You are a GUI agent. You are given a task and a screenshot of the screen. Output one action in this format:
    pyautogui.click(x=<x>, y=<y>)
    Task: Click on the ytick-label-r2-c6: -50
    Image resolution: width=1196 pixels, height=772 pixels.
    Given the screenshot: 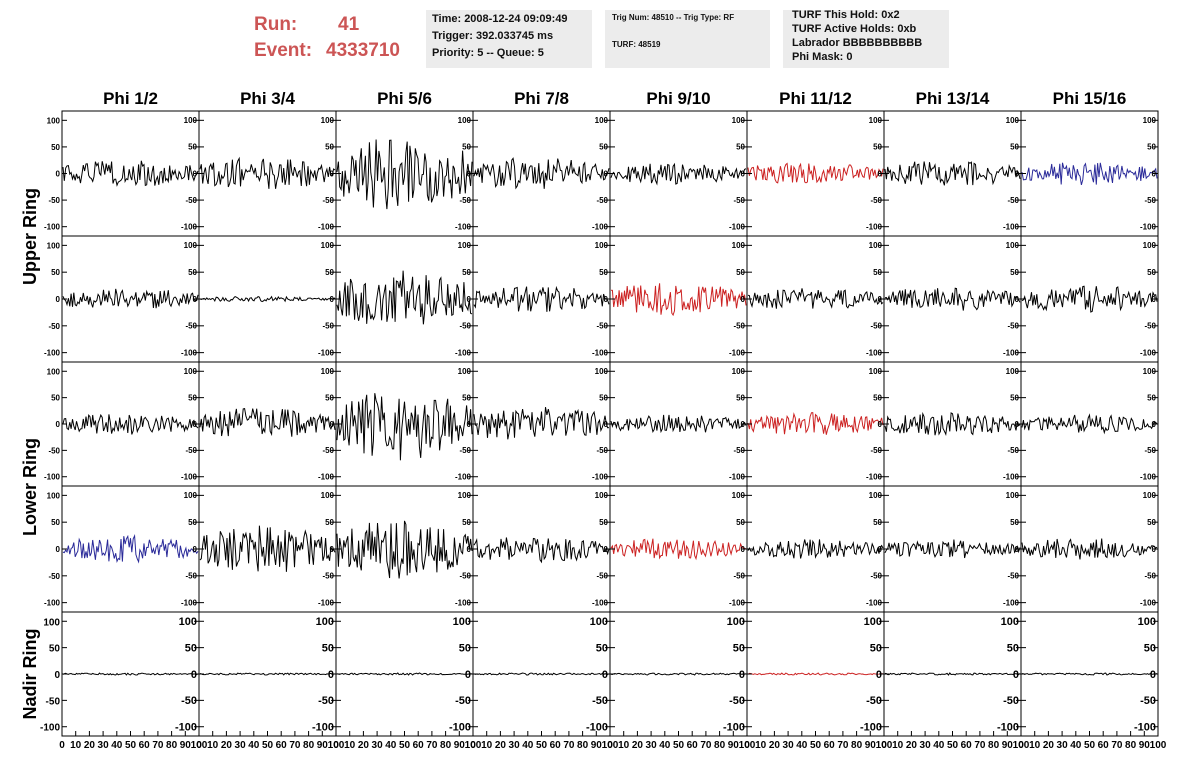 What is the action you would take?
    pyautogui.click(x=876, y=326)
    